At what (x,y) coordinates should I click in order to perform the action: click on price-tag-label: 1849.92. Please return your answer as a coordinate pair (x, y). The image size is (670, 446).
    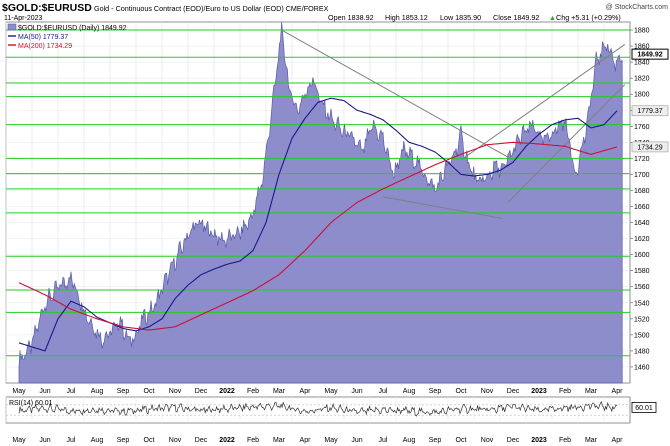
    Looking at the image, I should click on (649, 55).